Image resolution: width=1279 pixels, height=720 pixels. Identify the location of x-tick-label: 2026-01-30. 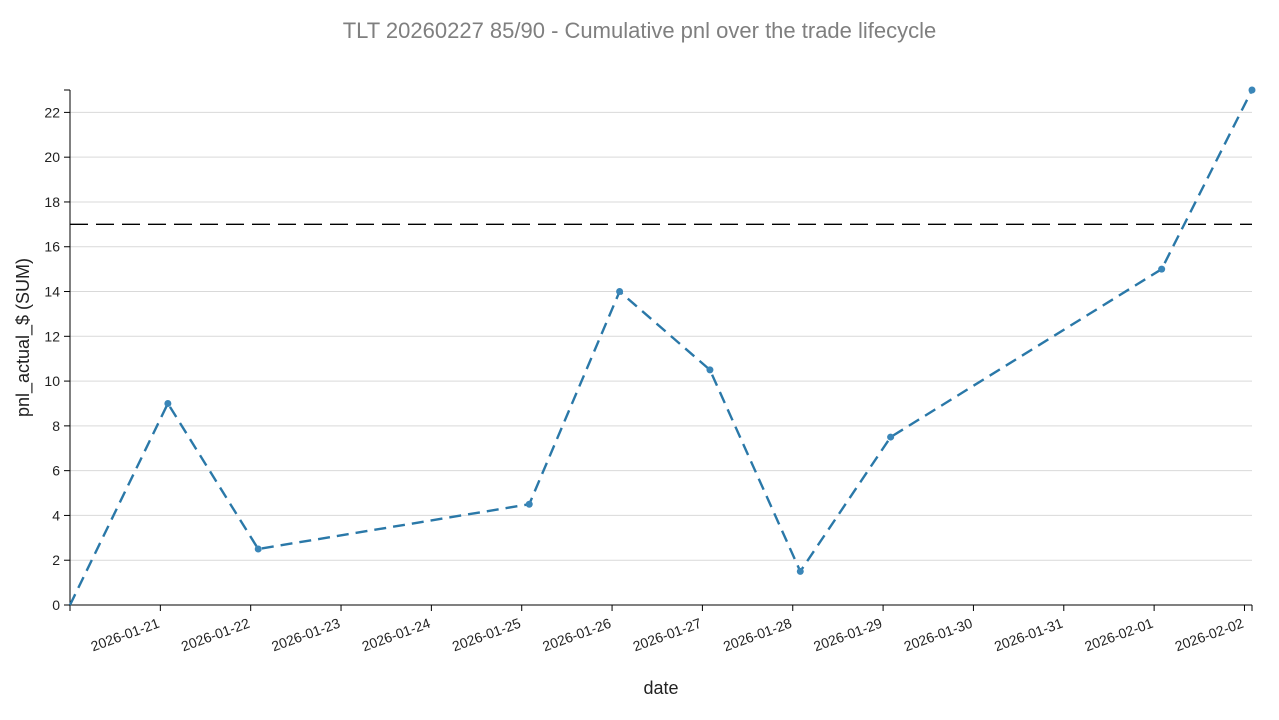
(938, 635).